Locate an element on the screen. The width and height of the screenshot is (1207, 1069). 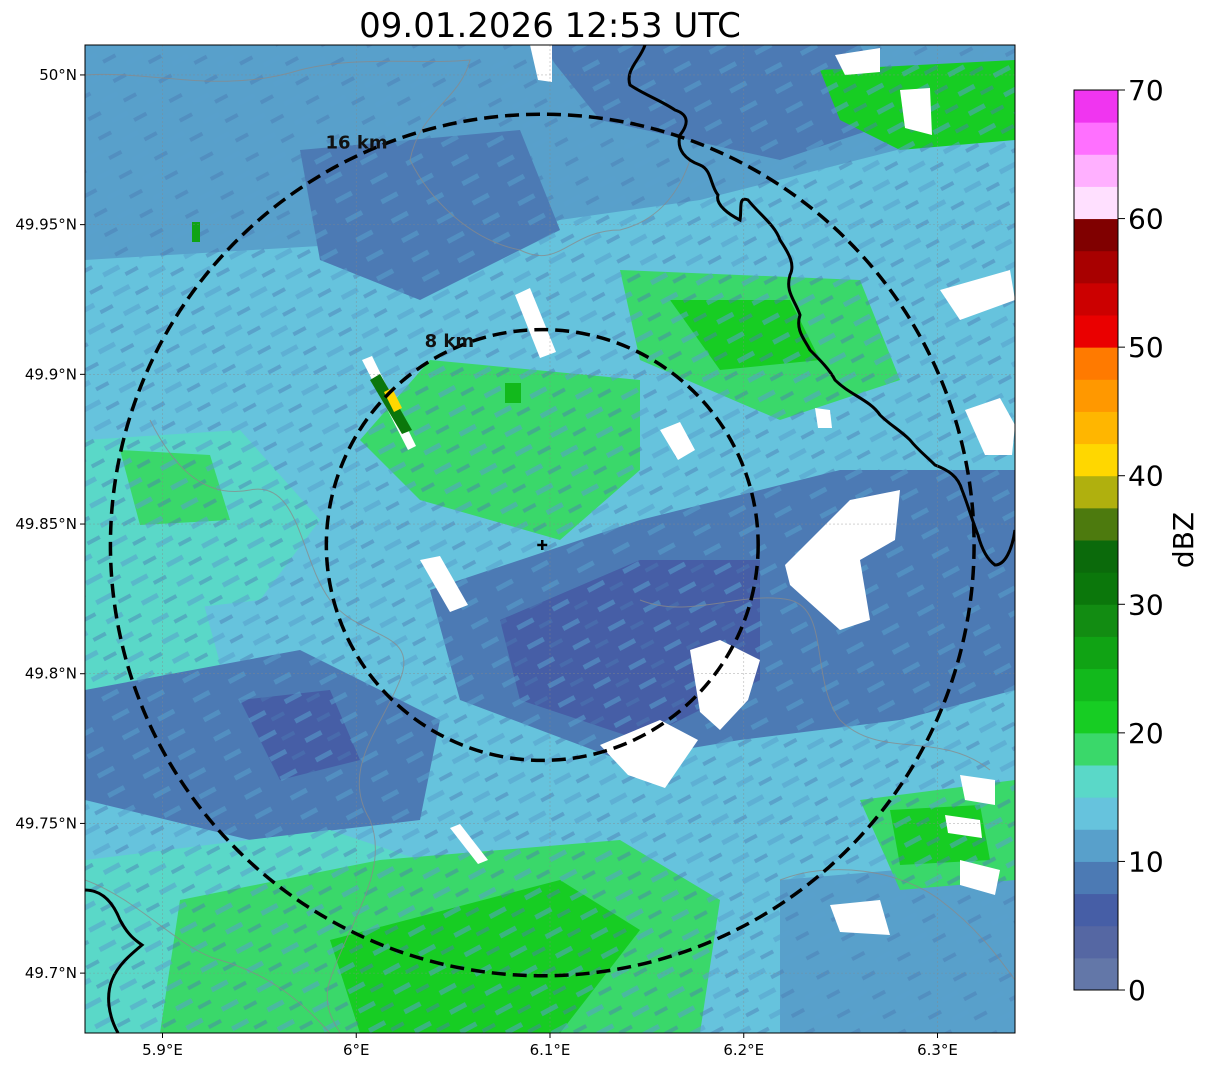
y-tick-label: 49.9°N is located at coordinates (51, 374).